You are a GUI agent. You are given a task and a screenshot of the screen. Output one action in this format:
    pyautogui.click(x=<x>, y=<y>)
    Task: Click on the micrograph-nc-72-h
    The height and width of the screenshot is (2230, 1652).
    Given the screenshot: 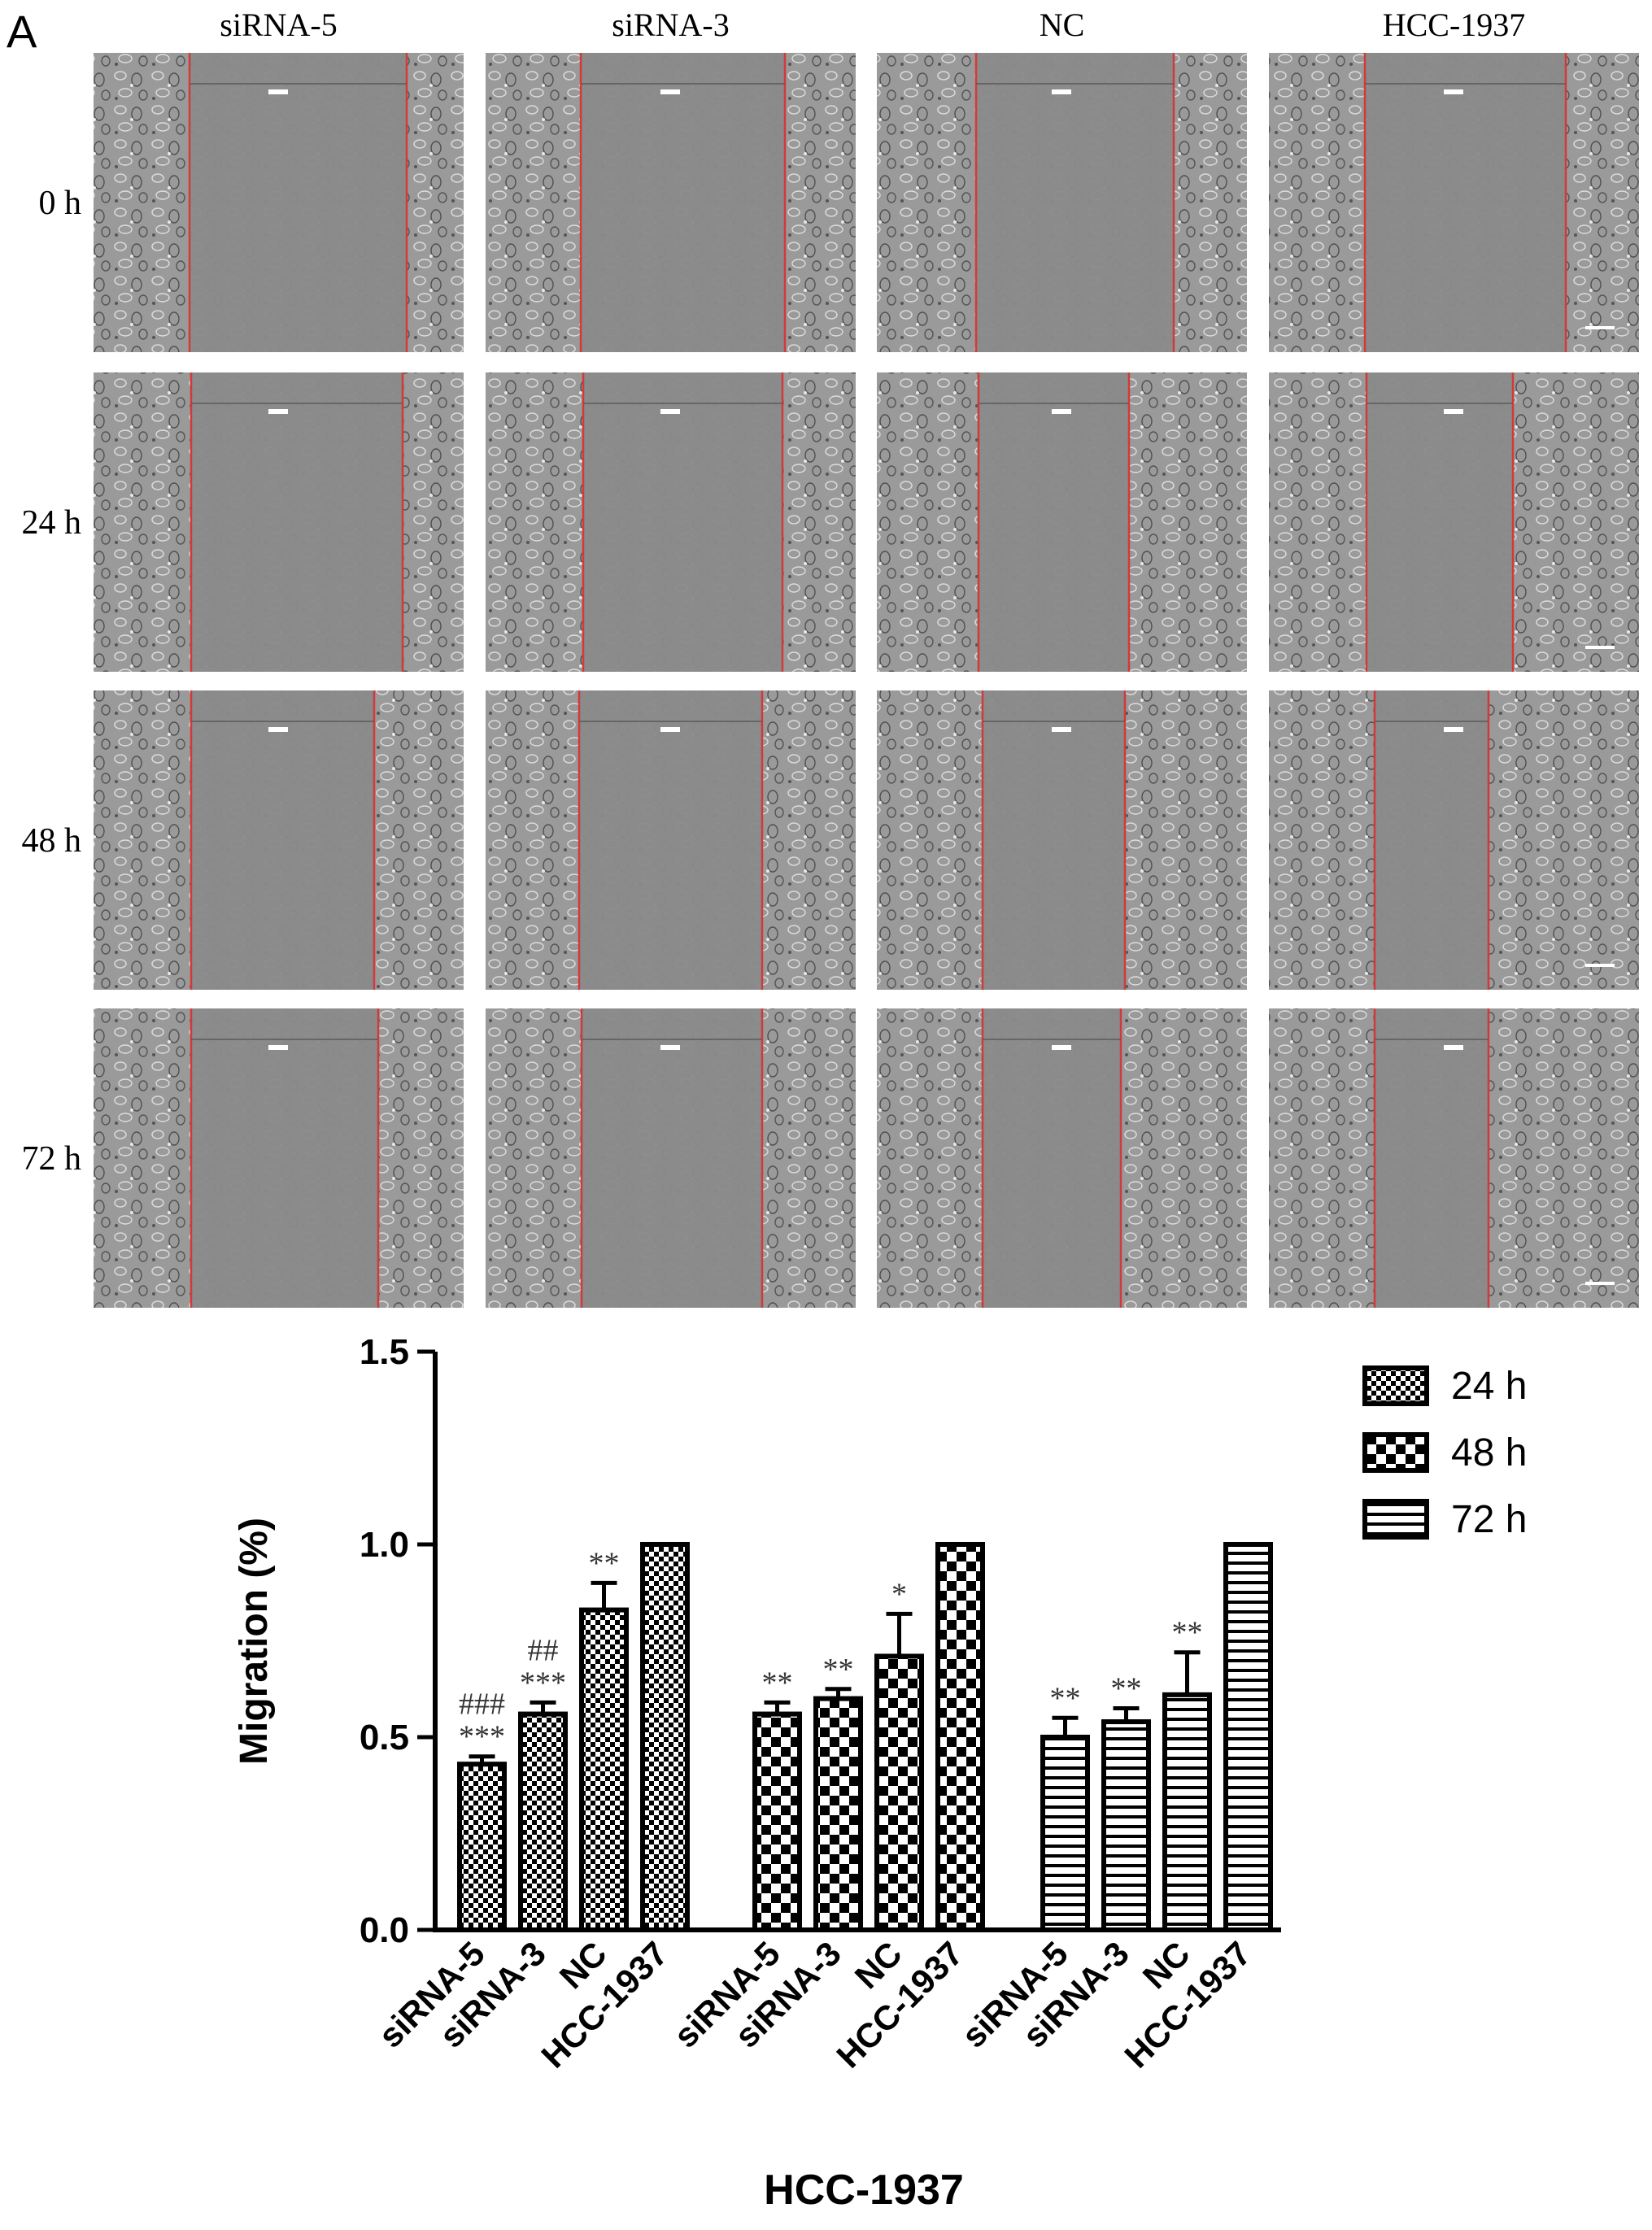 What is the action you would take?
    pyautogui.click(x=1062, y=1158)
    